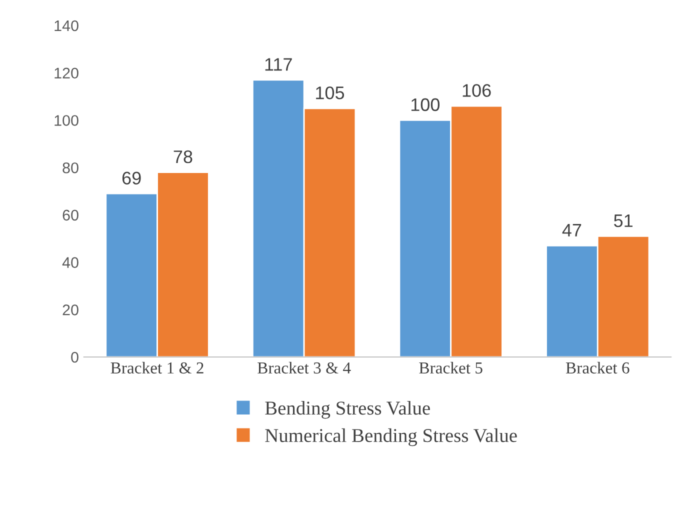 This screenshot has height=510, width=699. Describe the element at coordinates (623, 221) in the screenshot. I see `data-label: 51` at that location.